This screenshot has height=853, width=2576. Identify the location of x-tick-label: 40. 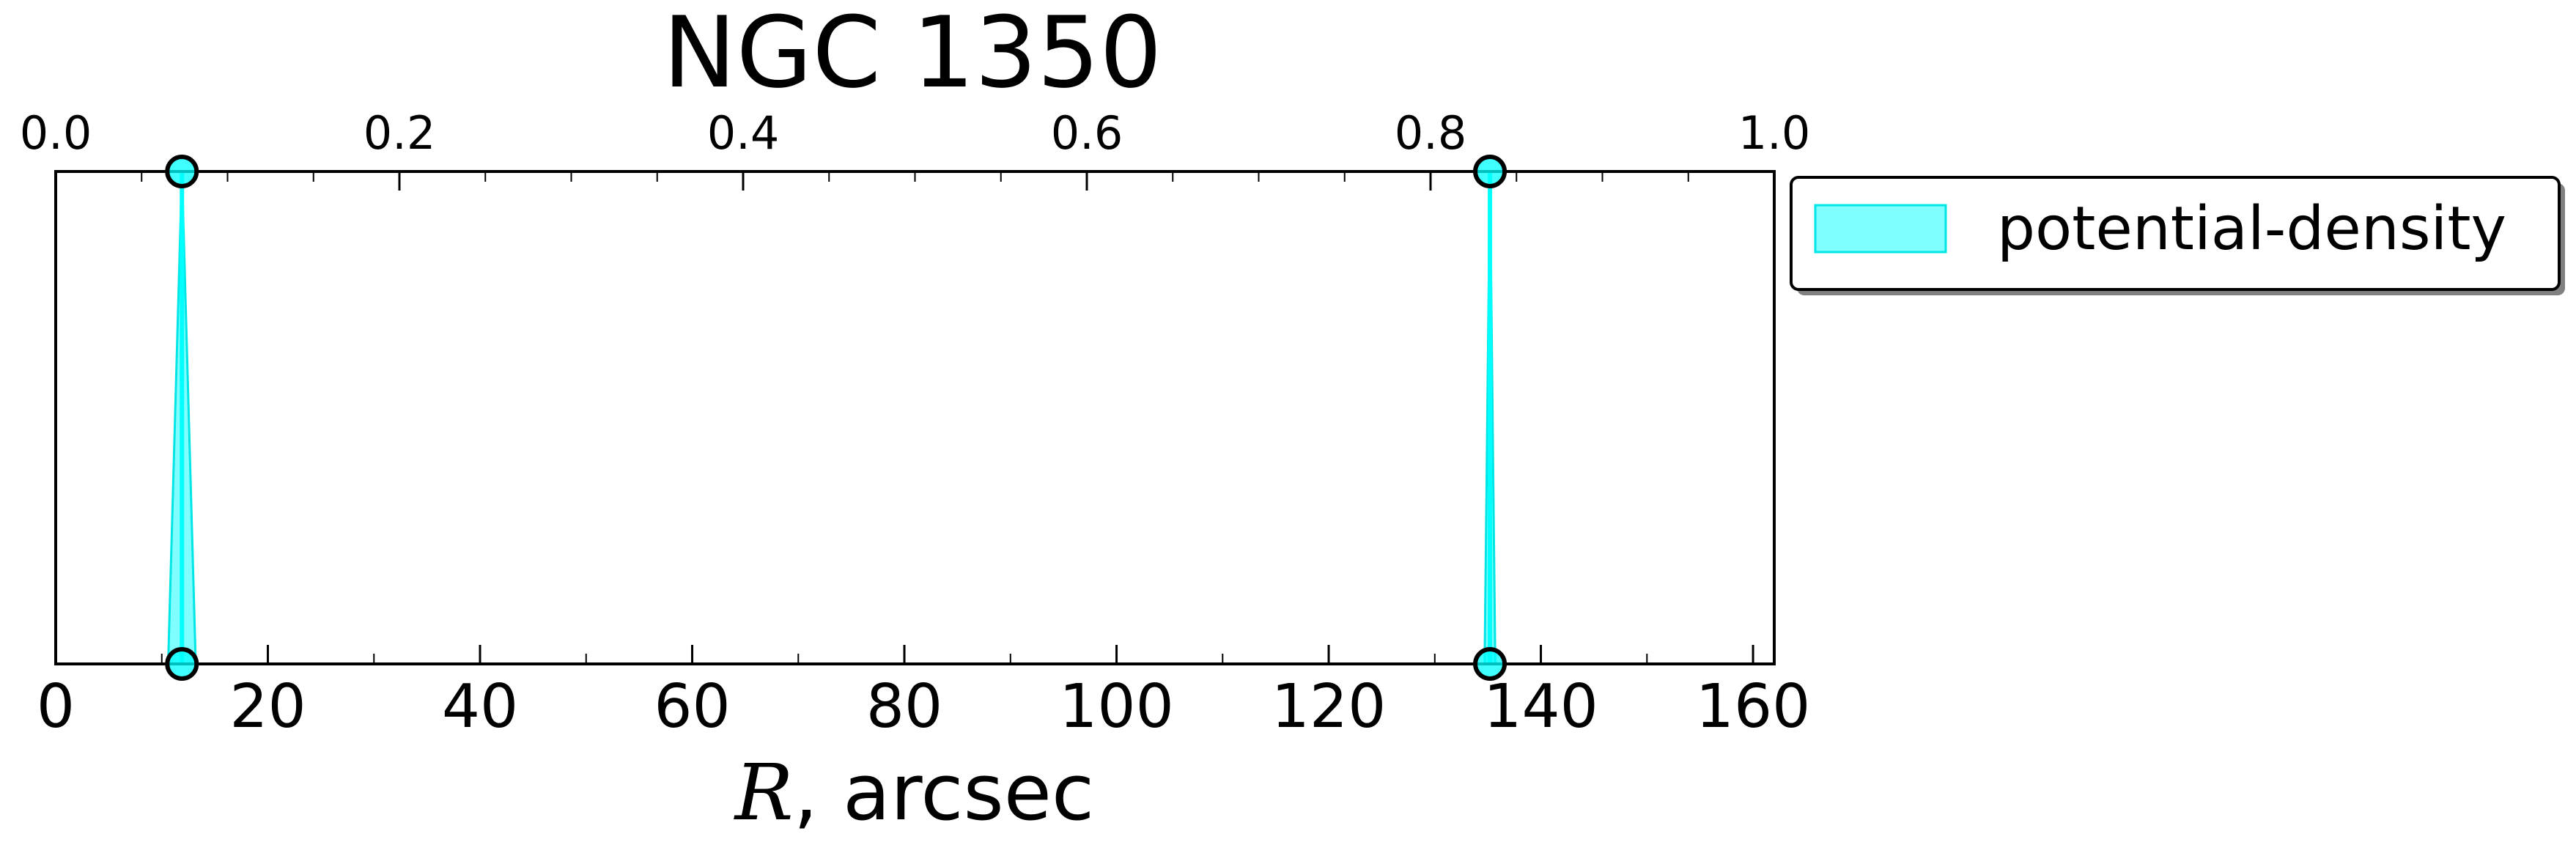
(480, 707).